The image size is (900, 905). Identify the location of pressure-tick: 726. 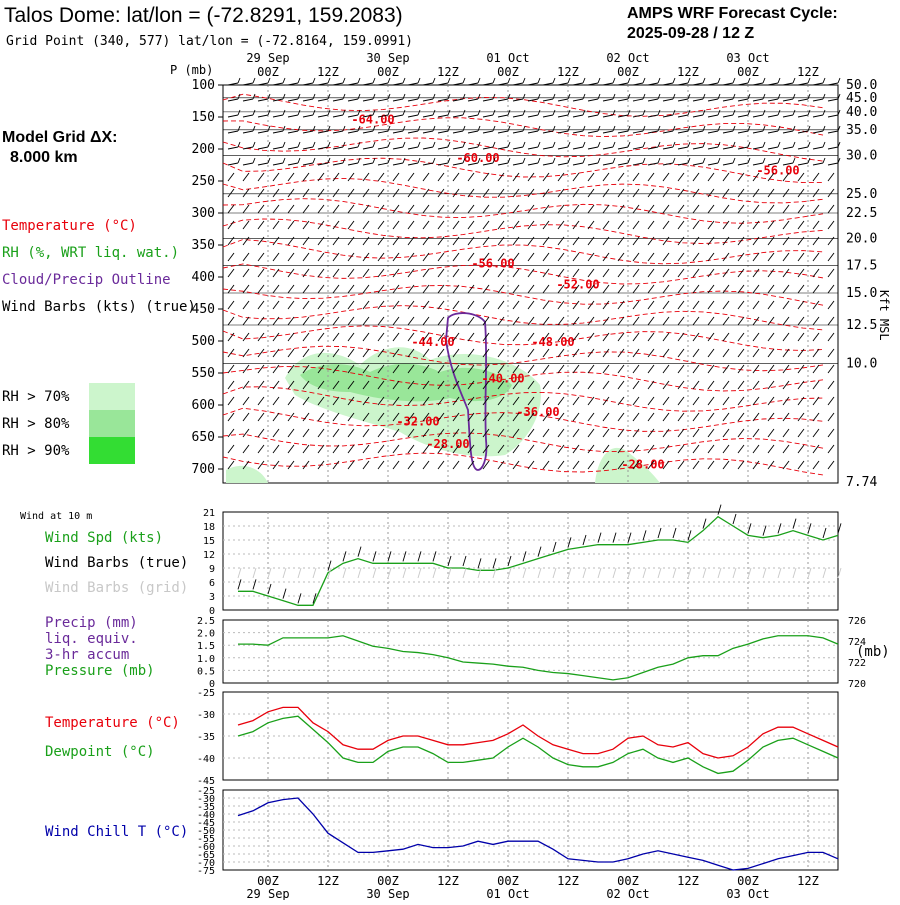
(857, 621).